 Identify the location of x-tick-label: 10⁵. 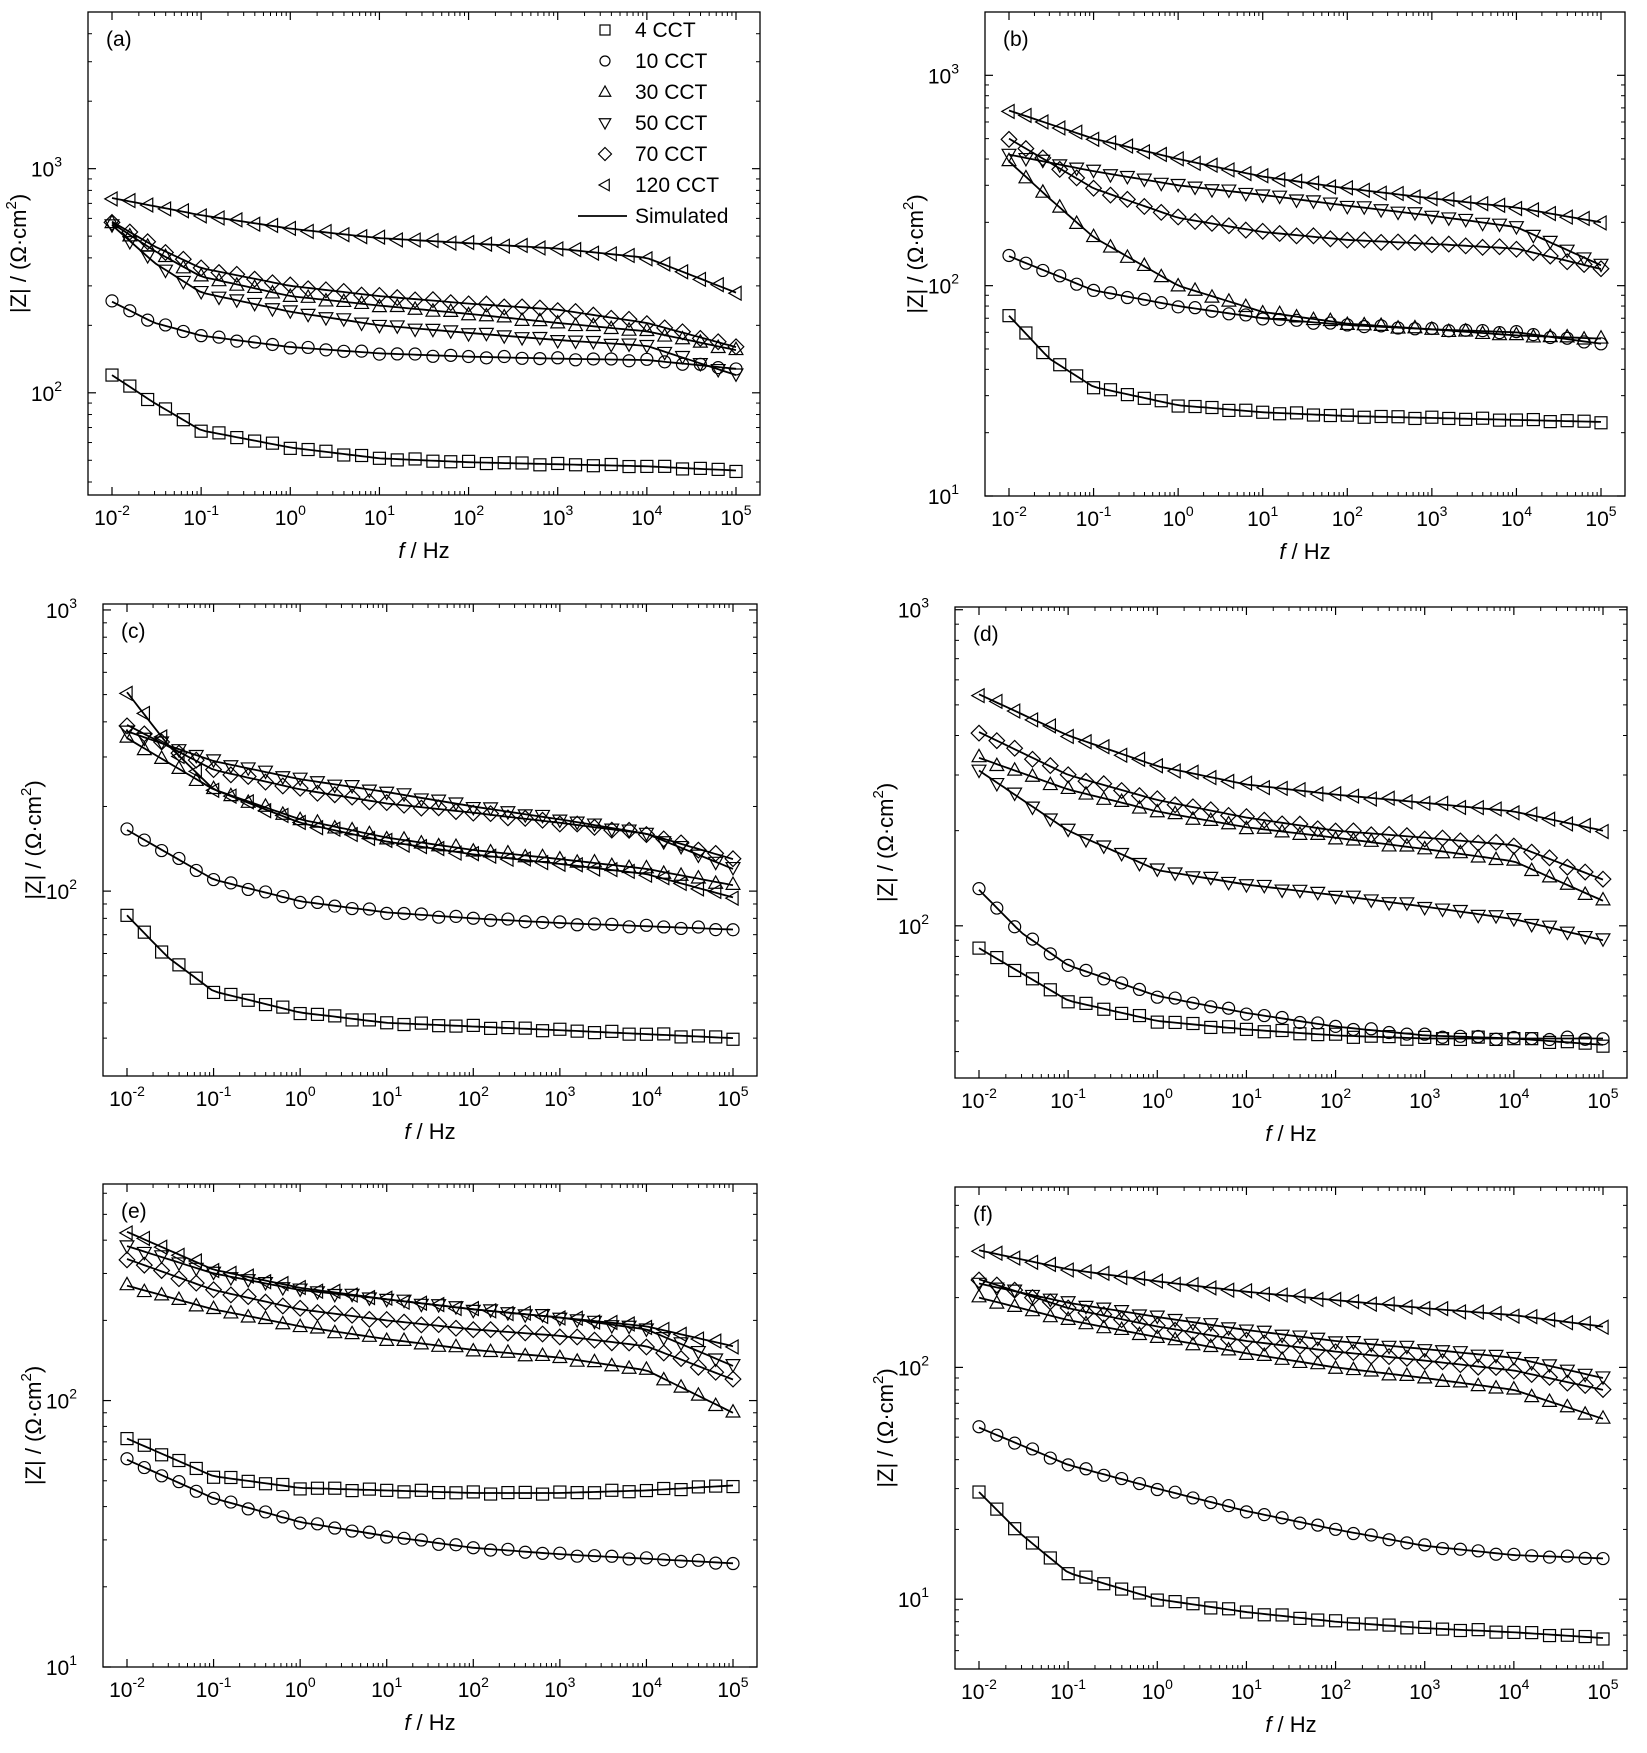
(735, 516).